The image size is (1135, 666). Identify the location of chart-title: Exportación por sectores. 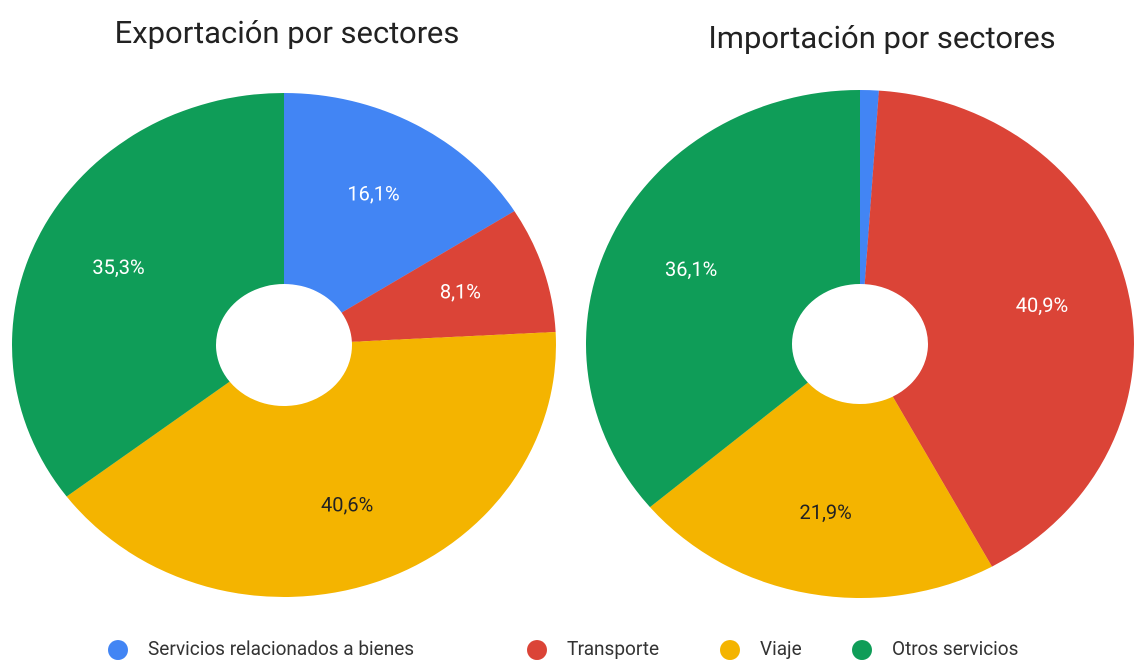
(287, 32).